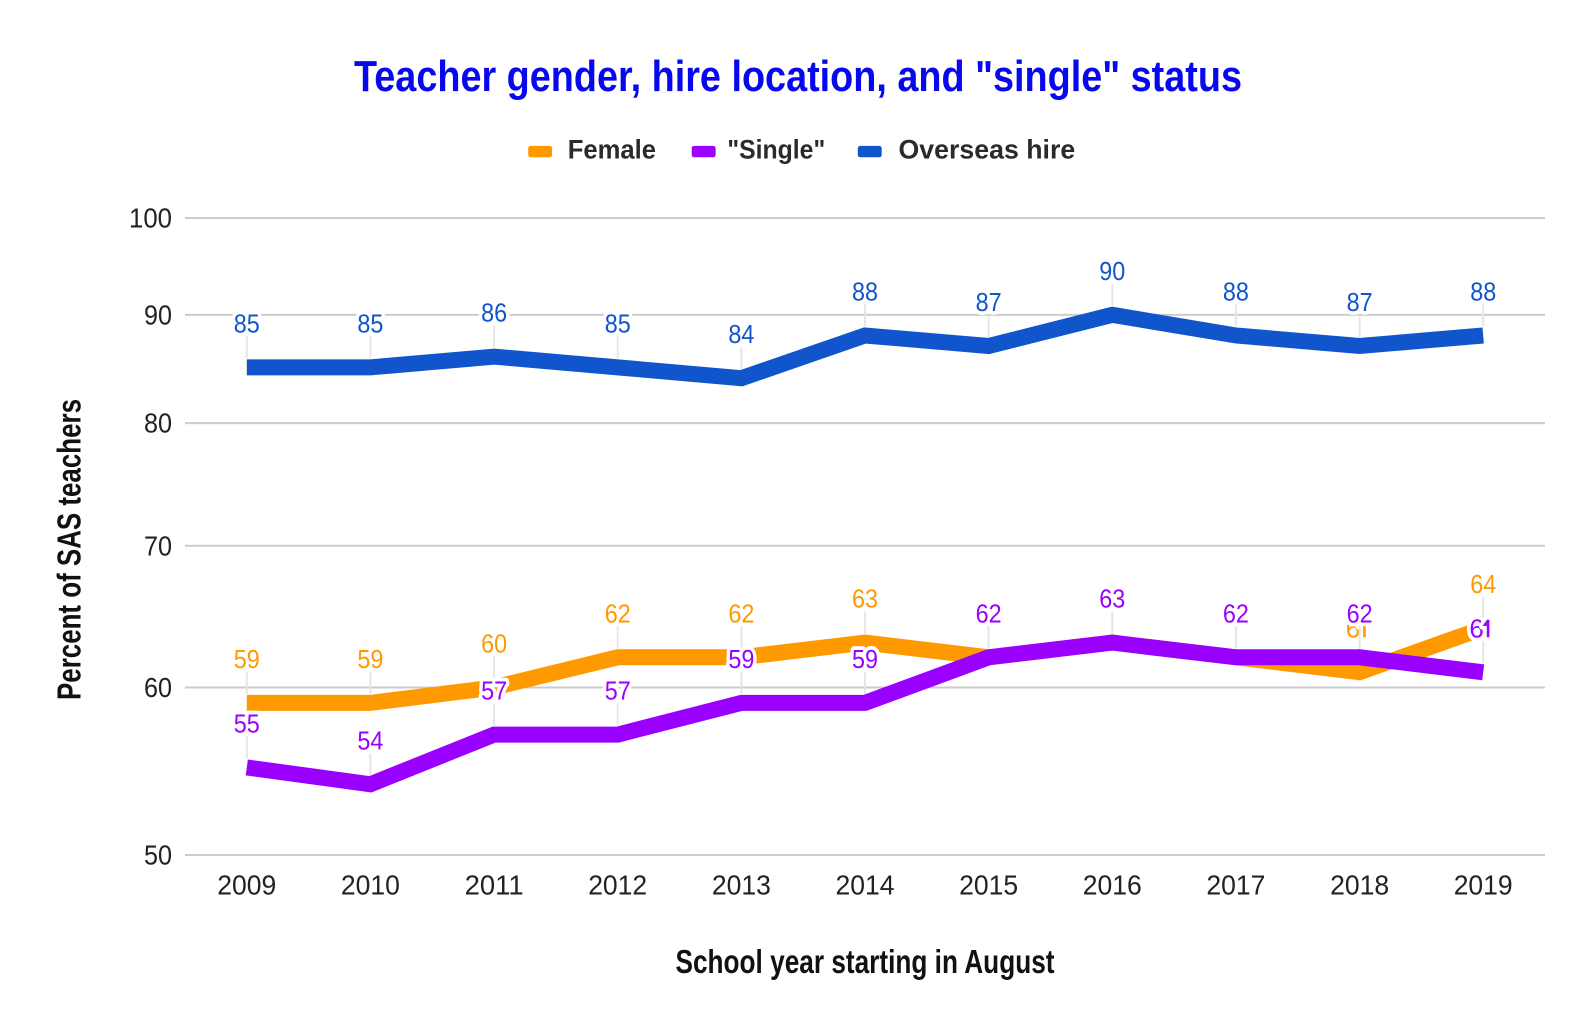  What do you see at coordinates (1359, 885) in the screenshot?
I see `svg-text: 2018` at bounding box center [1359, 885].